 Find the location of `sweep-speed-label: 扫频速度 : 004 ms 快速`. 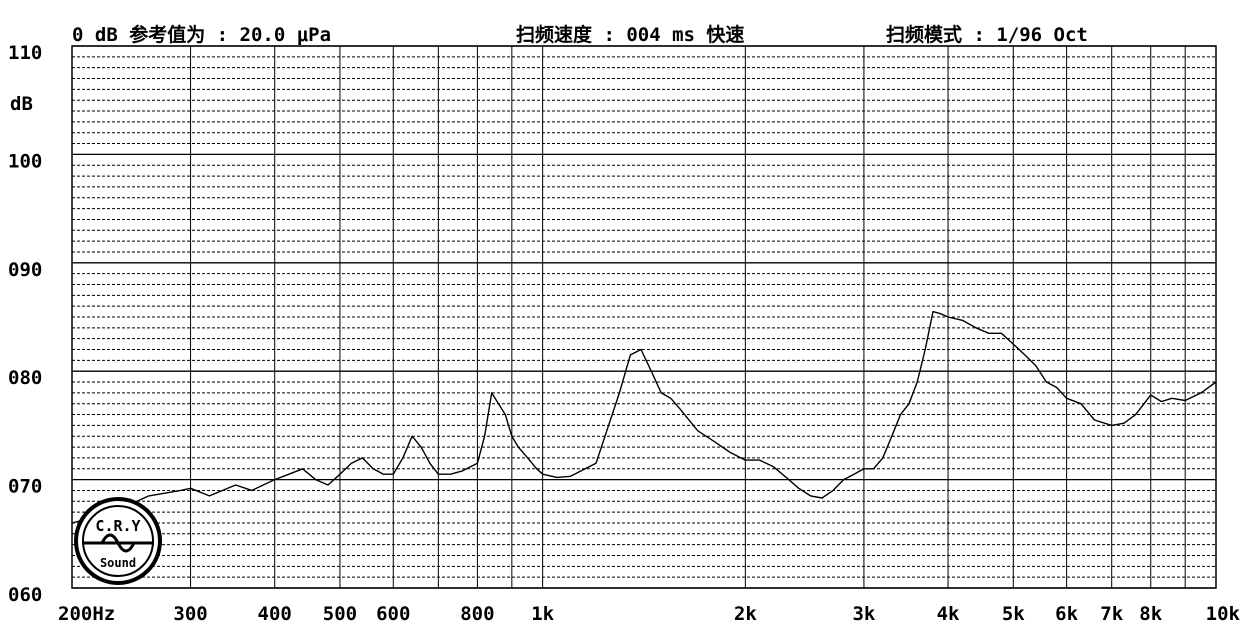

sweep-speed-label: 扫频速度 : 004 ms 快速 is located at coordinates (630, 34).